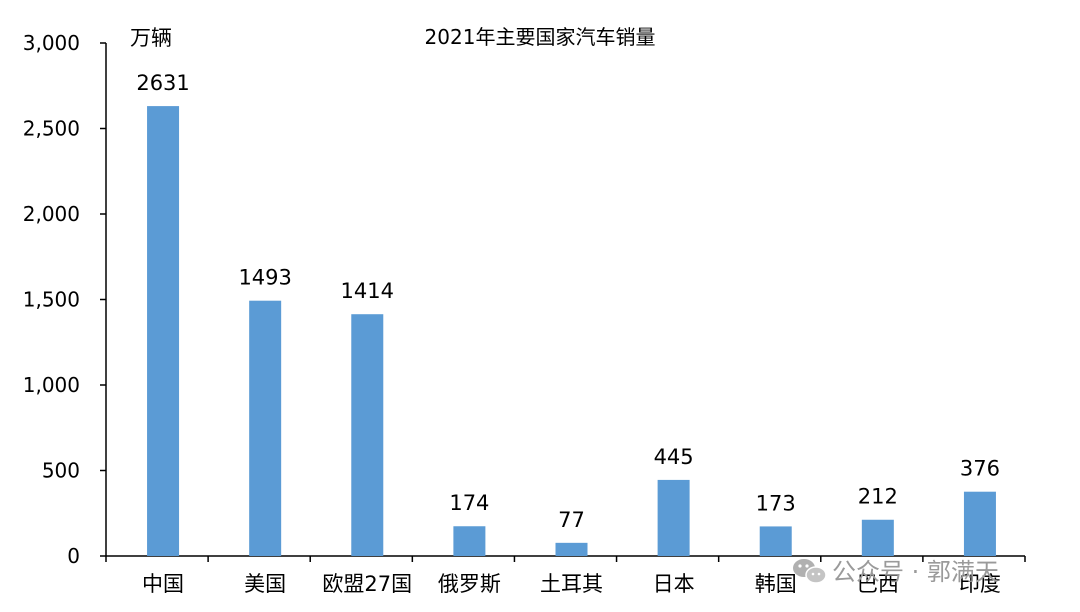 The width and height of the screenshot is (1080, 612). I want to click on x-category-label: 日本, so click(674, 584).